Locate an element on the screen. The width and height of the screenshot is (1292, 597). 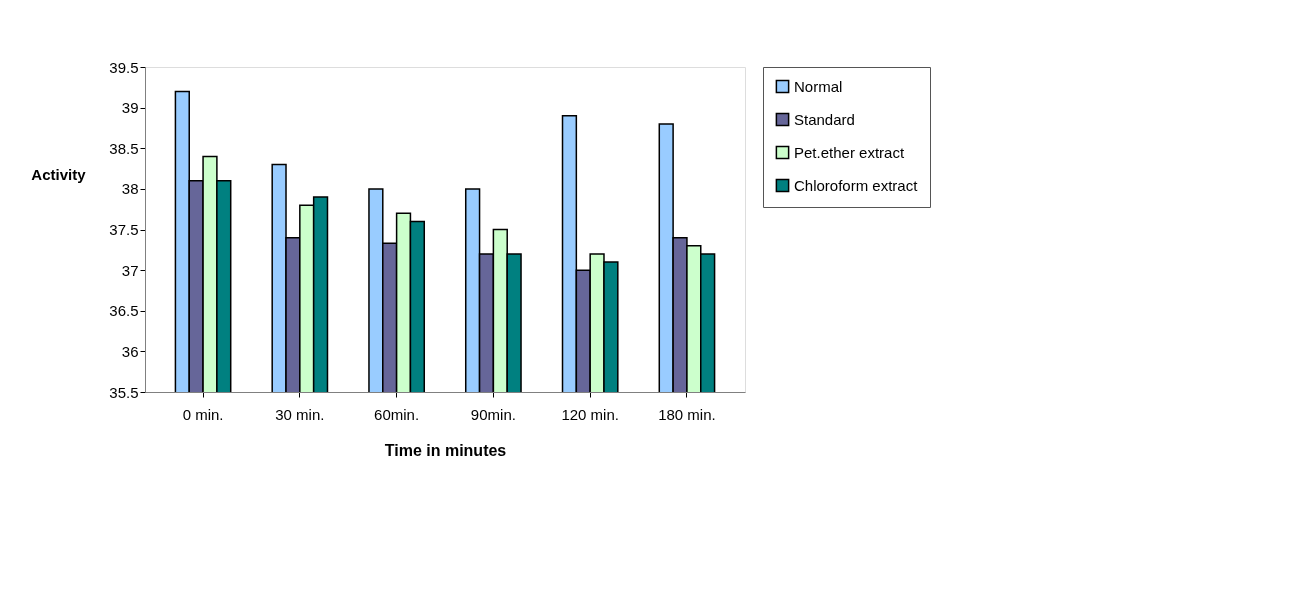
y-tick-label: 37 is located at coordinates (130, 270).